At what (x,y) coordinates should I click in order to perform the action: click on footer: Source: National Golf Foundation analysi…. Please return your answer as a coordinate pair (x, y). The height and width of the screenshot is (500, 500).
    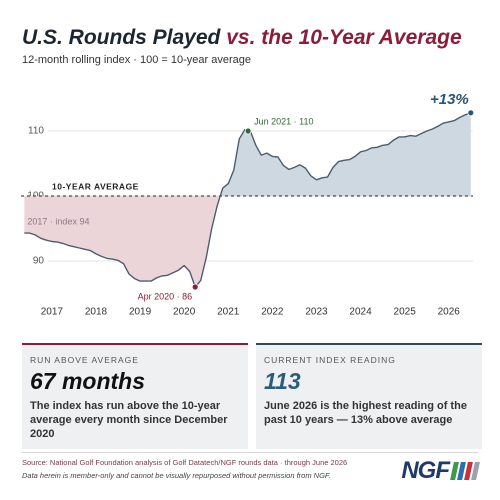
    Looking at the image, I should click on (251, 468).